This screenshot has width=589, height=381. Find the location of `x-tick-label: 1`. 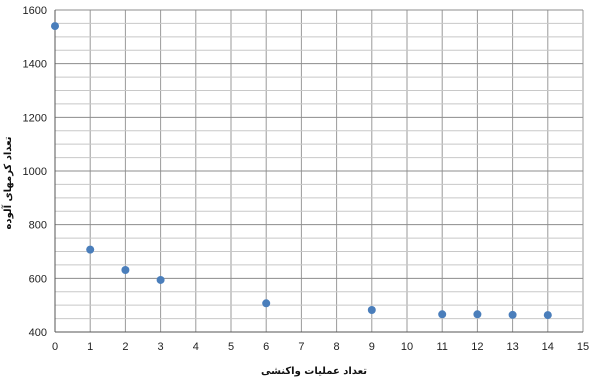

x-tick-label: 1 is located at coordinates (90, 347).